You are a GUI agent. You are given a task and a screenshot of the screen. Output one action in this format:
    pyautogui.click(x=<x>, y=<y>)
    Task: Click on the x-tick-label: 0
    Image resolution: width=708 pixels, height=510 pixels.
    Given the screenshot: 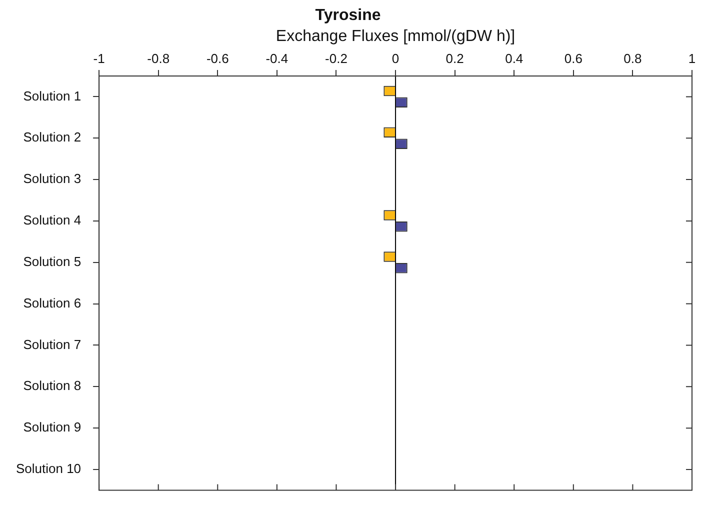 What is the action you would take?
    pyautogui.click(x=396, y=58)
    